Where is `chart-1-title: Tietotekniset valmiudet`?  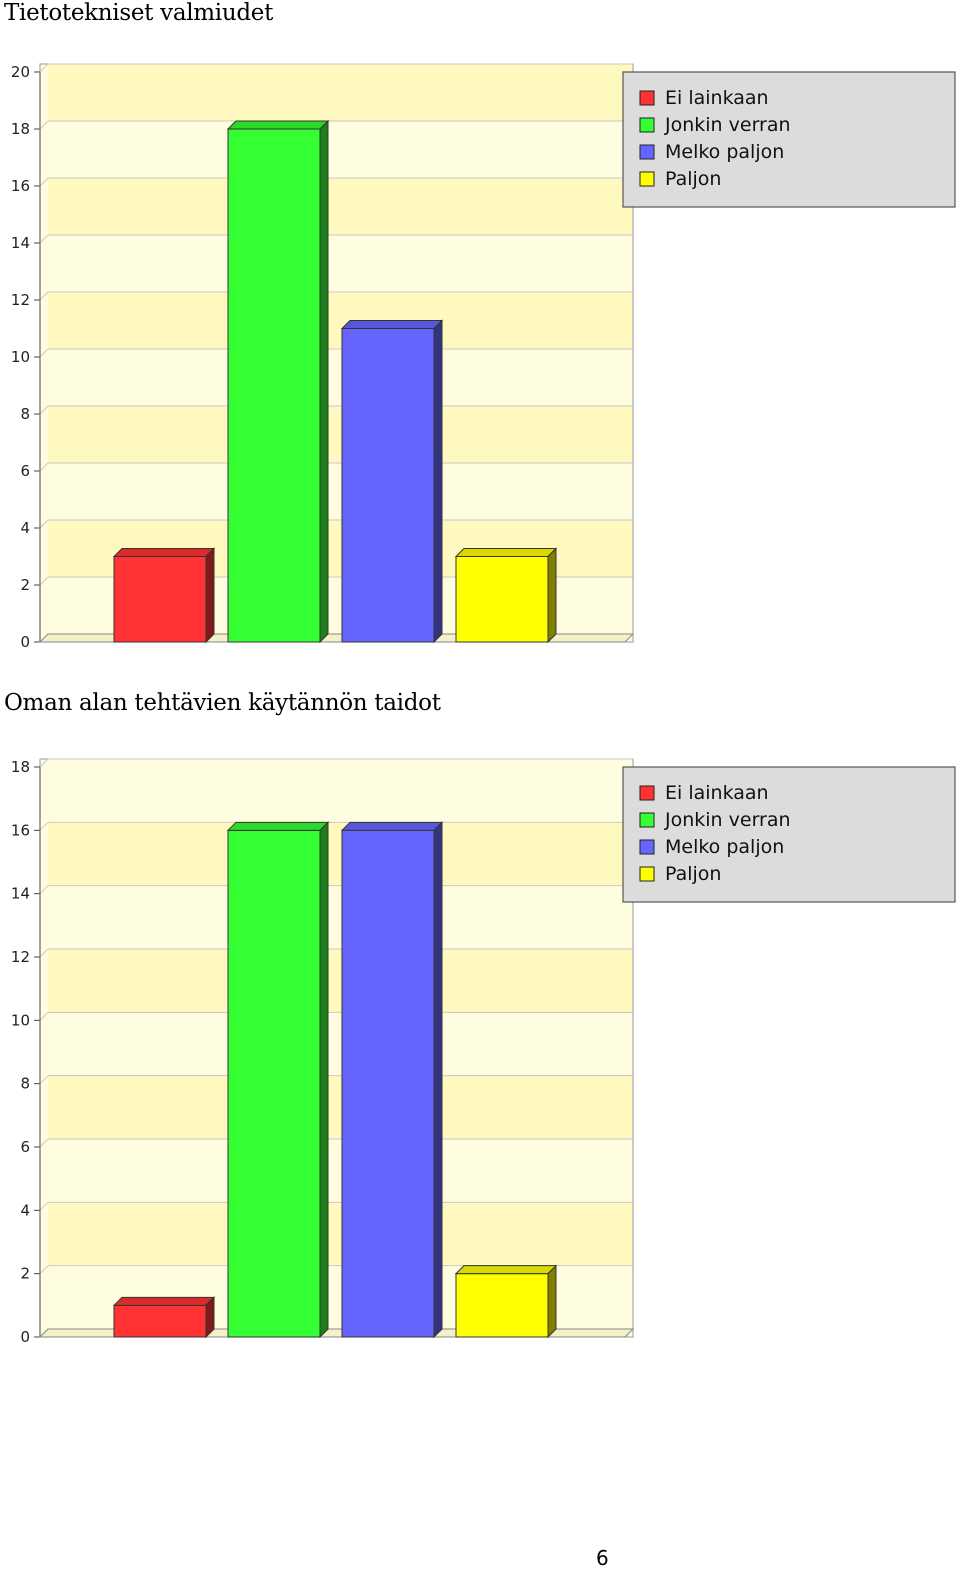 chart-1-title: Tietotekniset valmiudet is located at coordinates (139, 13).